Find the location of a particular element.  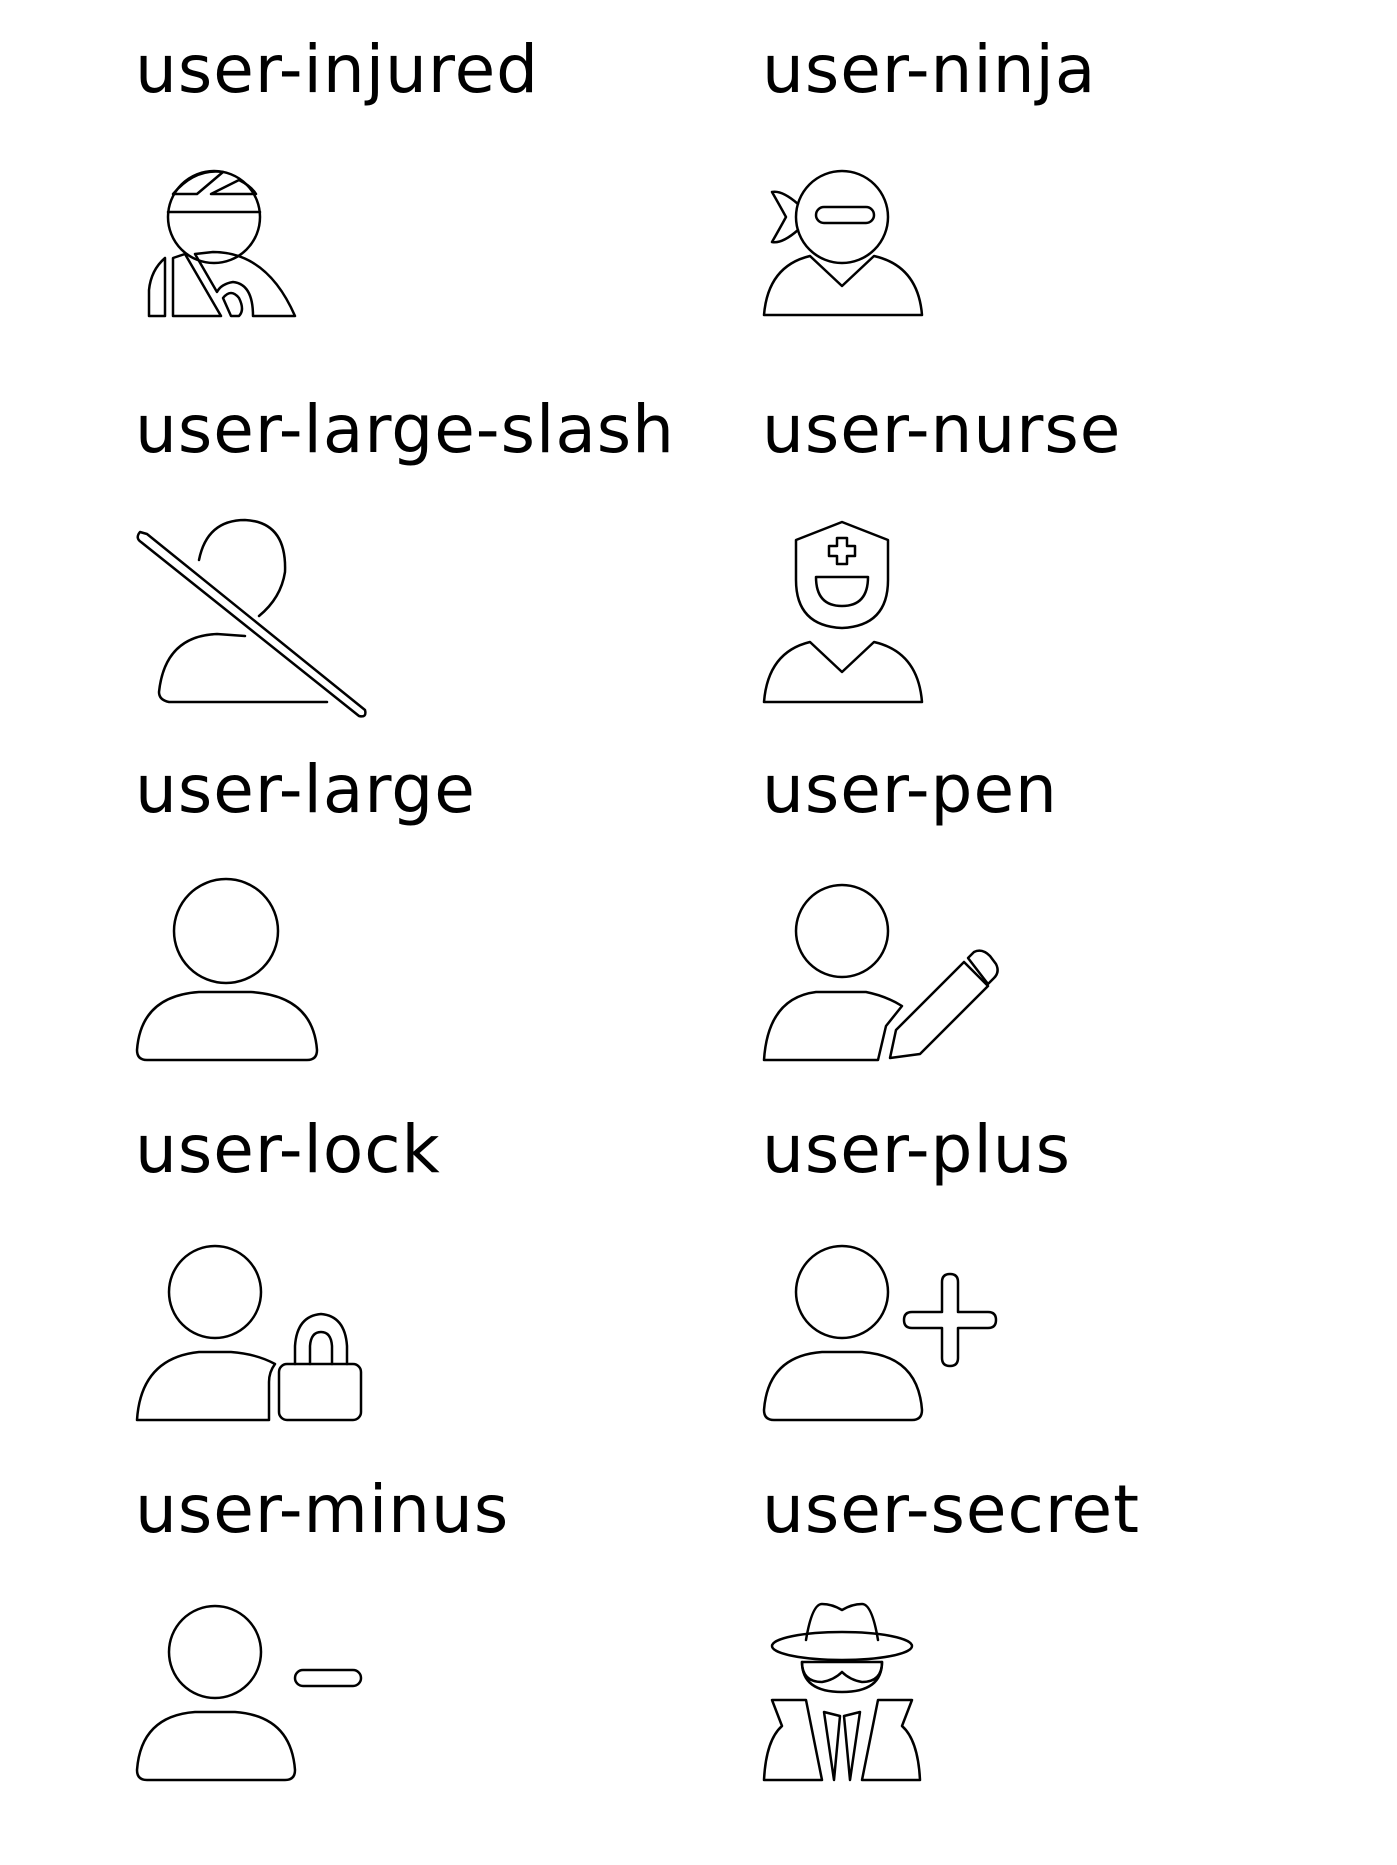

user-plus-icon is located at coordinates (882, 1340).